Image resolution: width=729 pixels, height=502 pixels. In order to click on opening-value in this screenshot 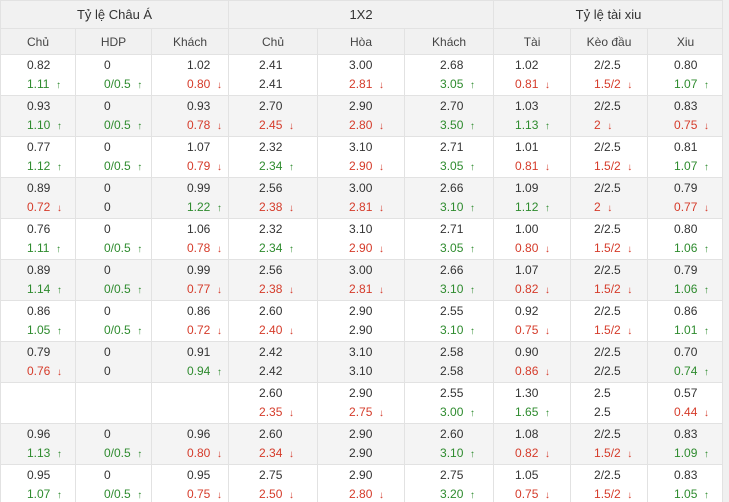, I will do `click(38, 393)`.